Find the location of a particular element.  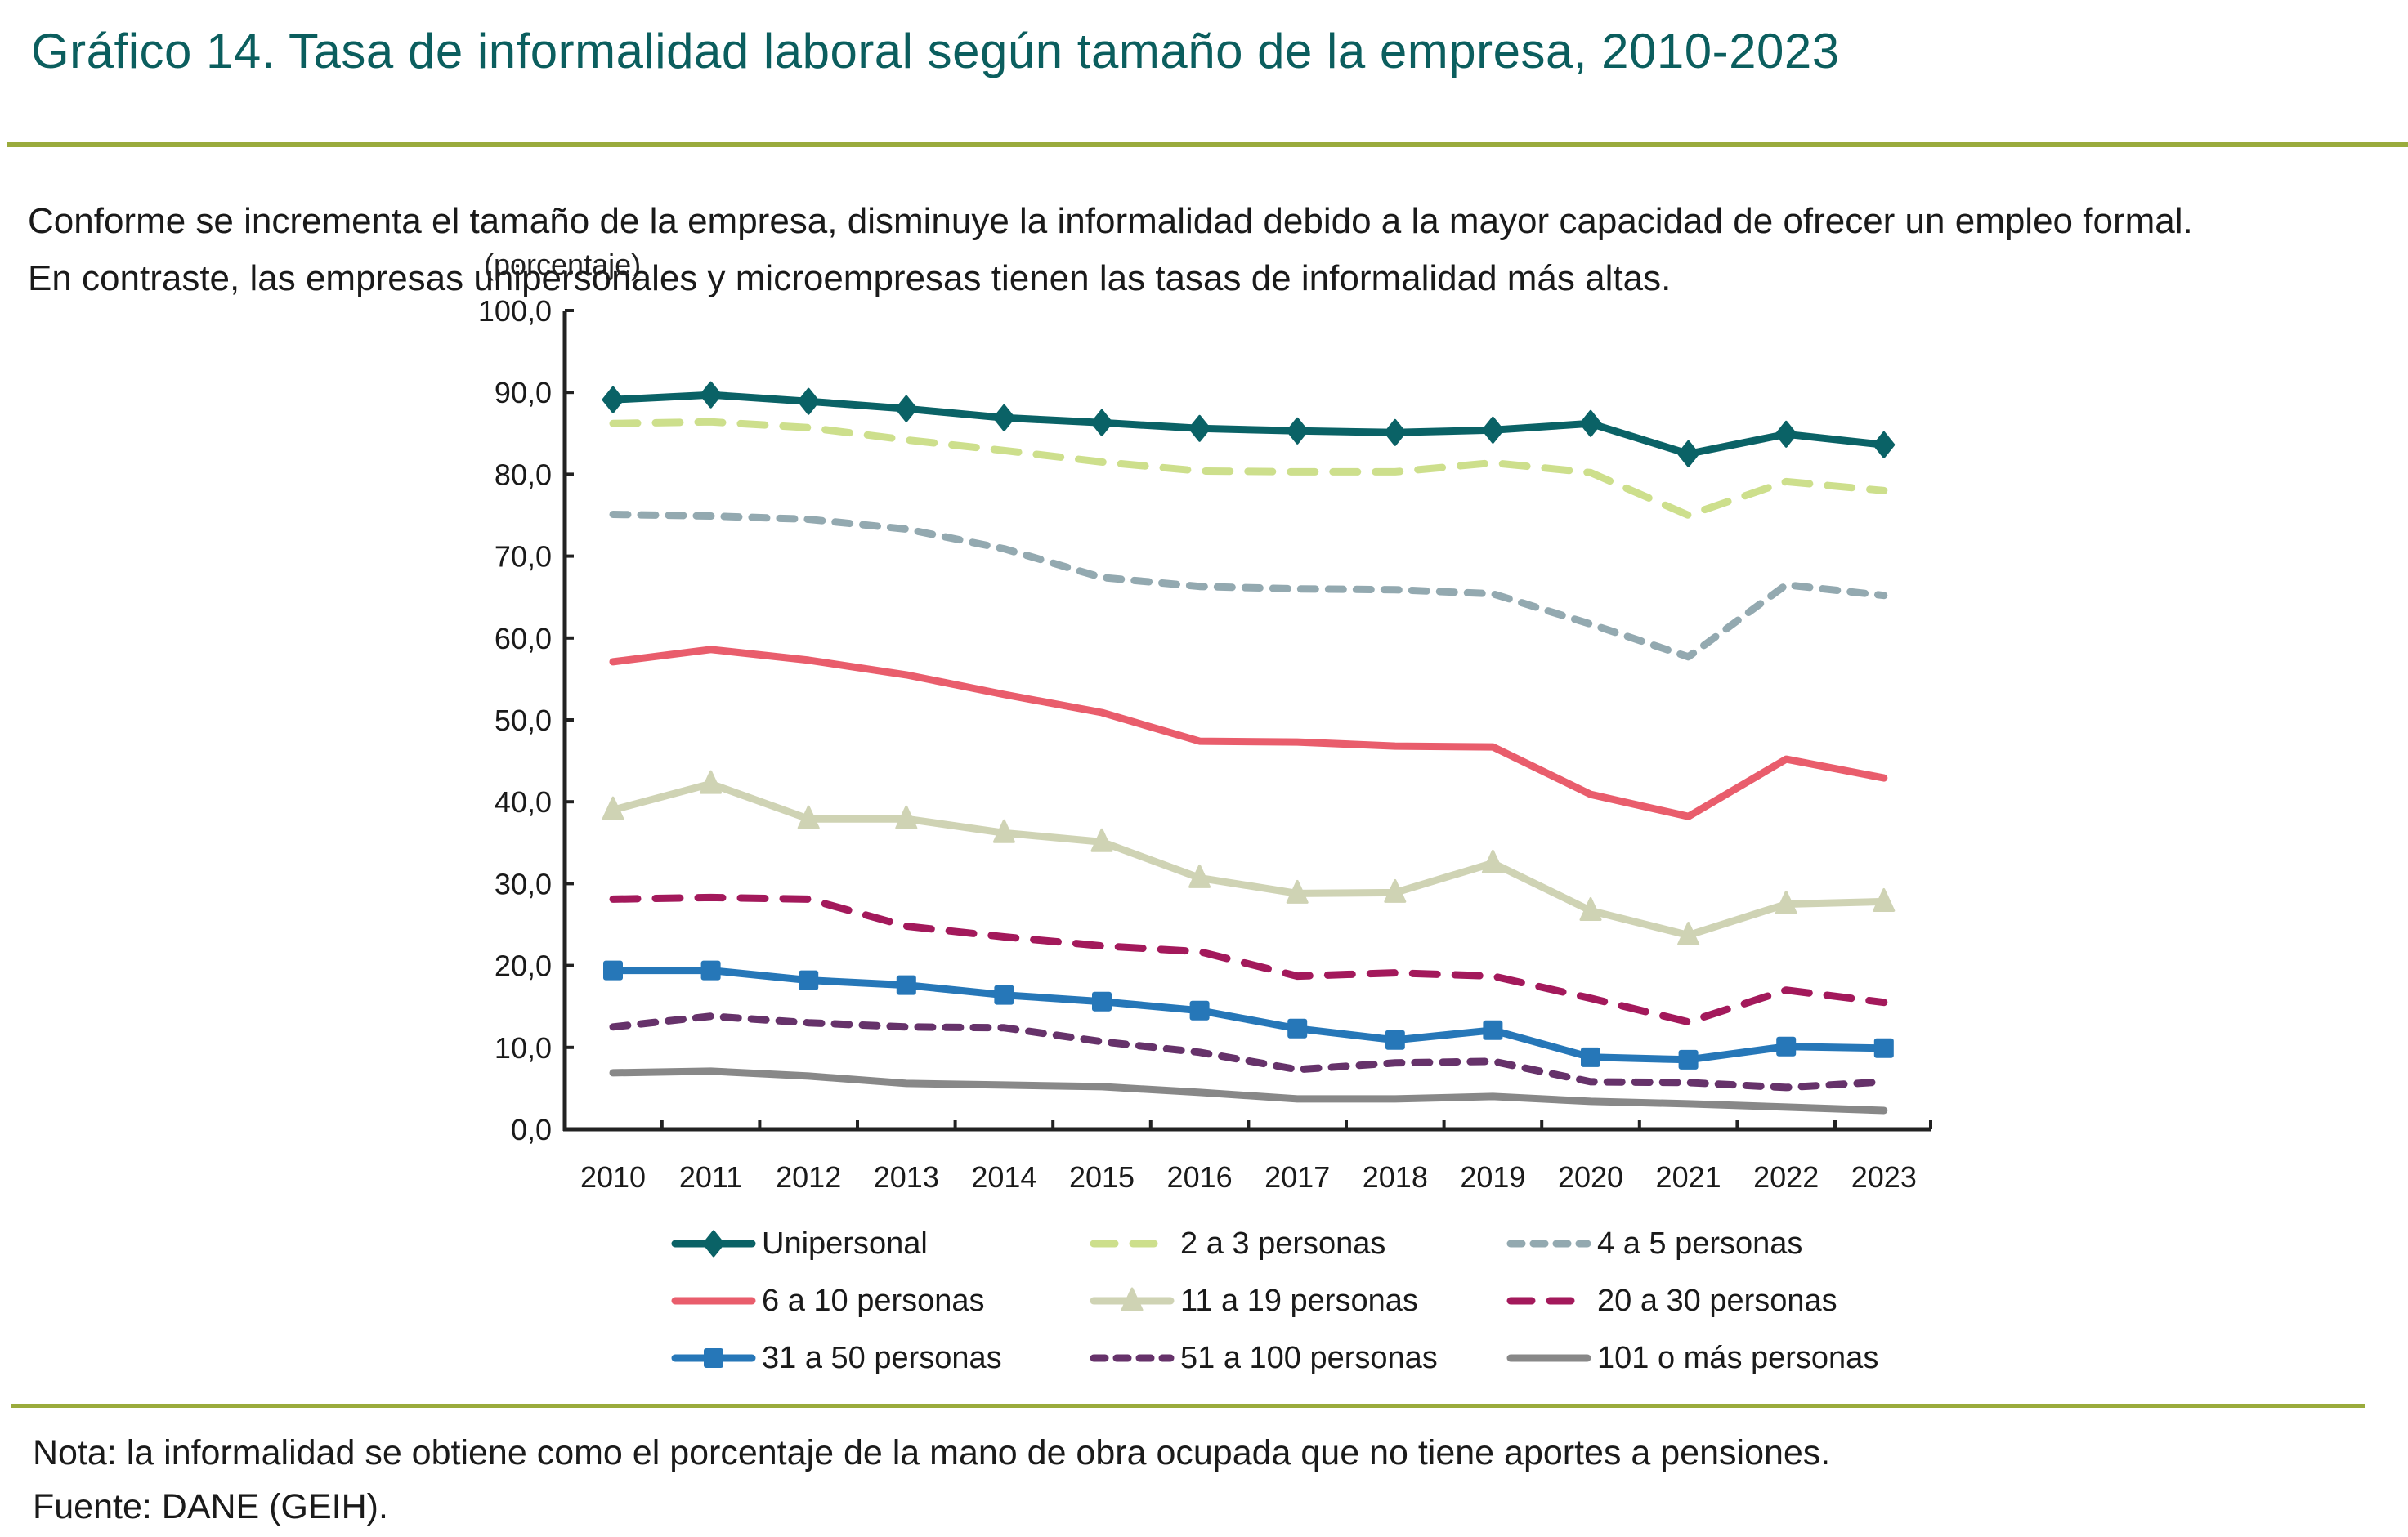

legend-item: 11 a 19 personas is located at coordinates (1253, 1301).